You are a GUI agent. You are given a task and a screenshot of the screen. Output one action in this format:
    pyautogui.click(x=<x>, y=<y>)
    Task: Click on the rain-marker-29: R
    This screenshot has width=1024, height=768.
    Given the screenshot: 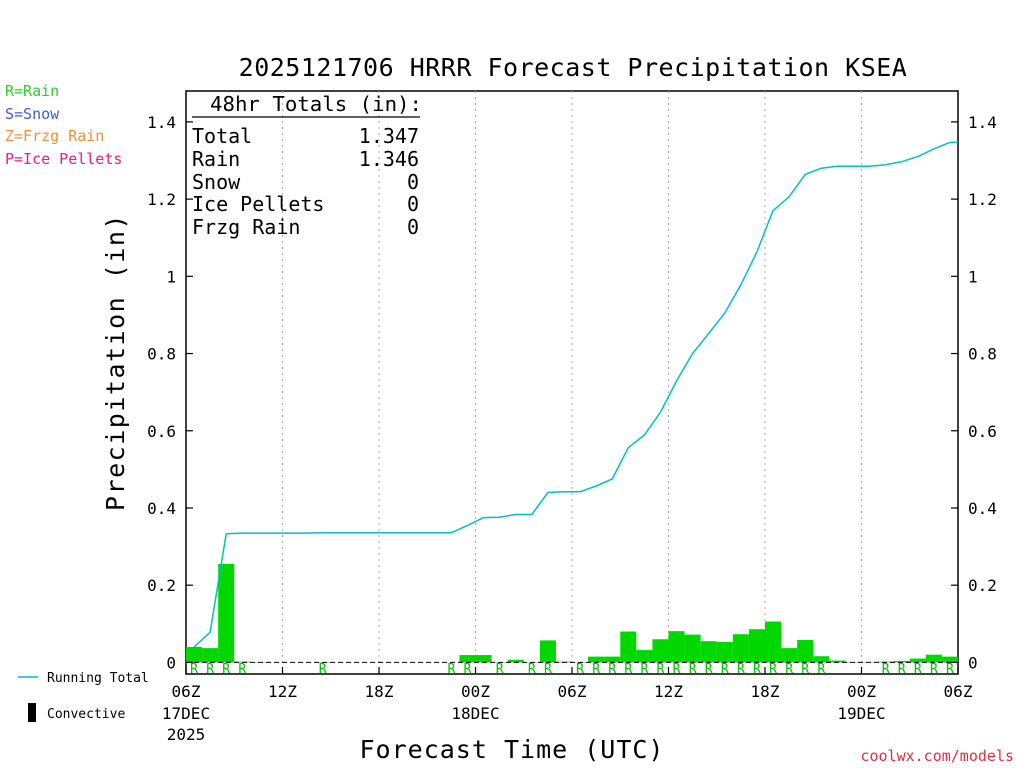 What is the action you would take?
    pyautogui.click(x=934, y=669)
    